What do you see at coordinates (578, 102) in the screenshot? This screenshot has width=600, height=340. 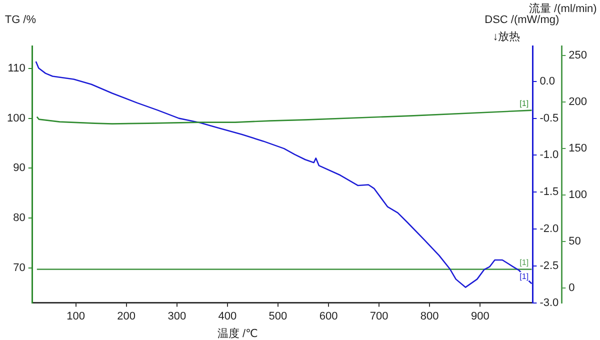 I see `y3-tick-label: 200` at bounding box center [578, 102].